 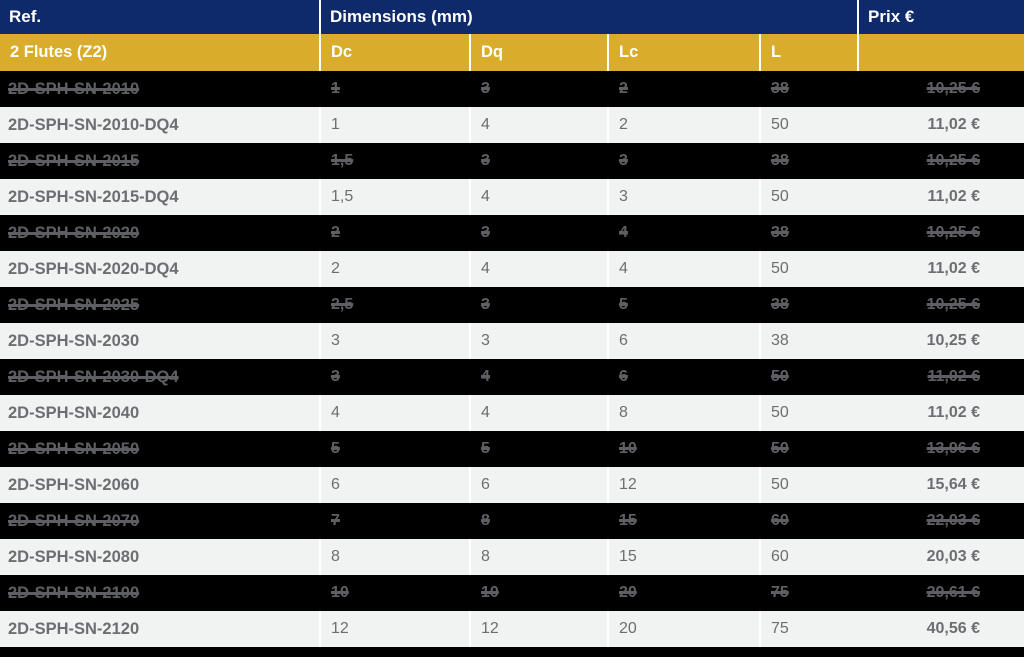 I want to click on dq-cell: 12, so click(x=539, y=629).